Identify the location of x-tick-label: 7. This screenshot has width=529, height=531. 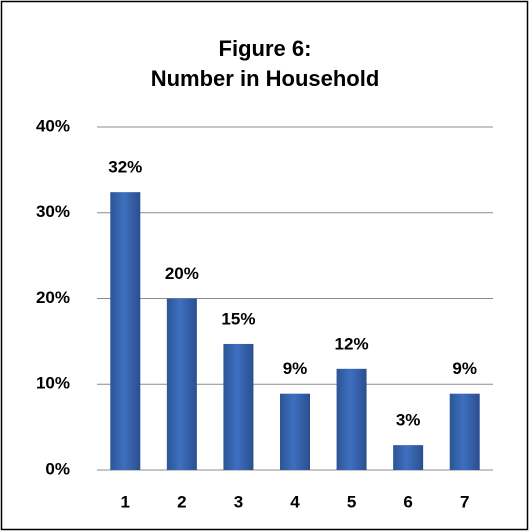
(464, 501).